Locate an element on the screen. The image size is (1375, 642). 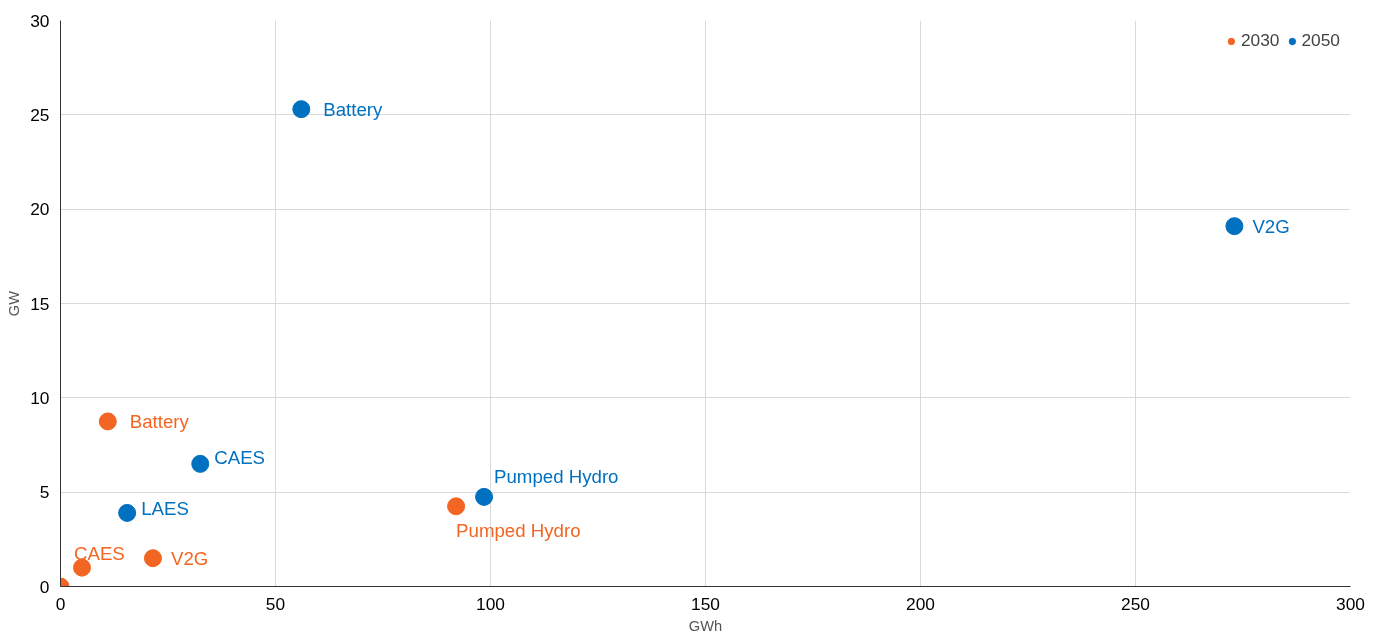
x-tick-label: 0 is located at coordinates (60, 603).